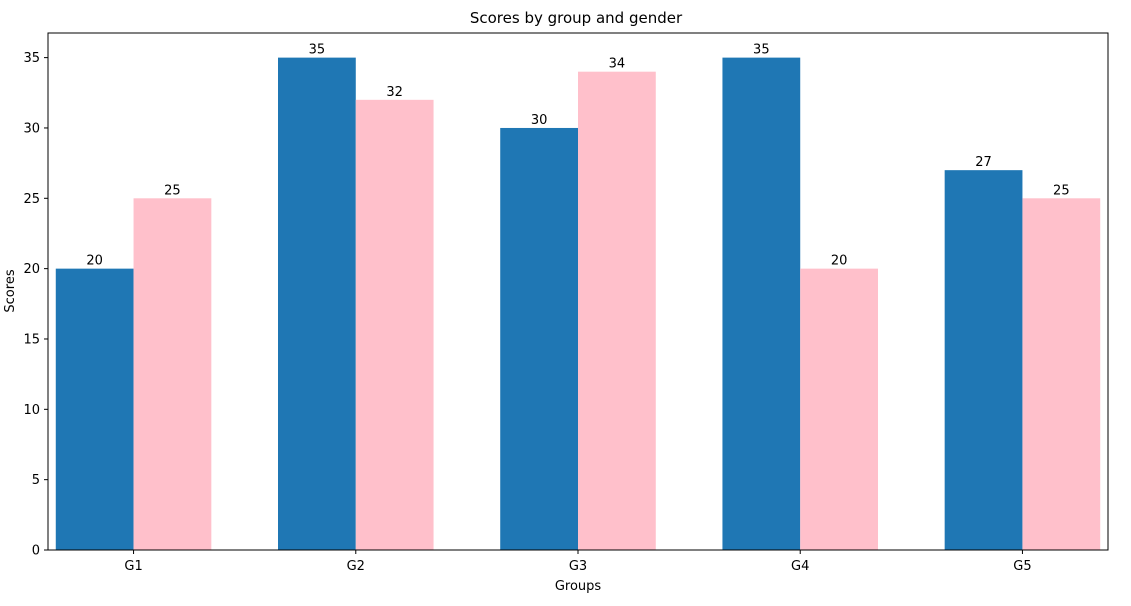 This screenshot has height=606, width=1131. I want to click on data-label-G3-series-1: 30, so click(539, 120).